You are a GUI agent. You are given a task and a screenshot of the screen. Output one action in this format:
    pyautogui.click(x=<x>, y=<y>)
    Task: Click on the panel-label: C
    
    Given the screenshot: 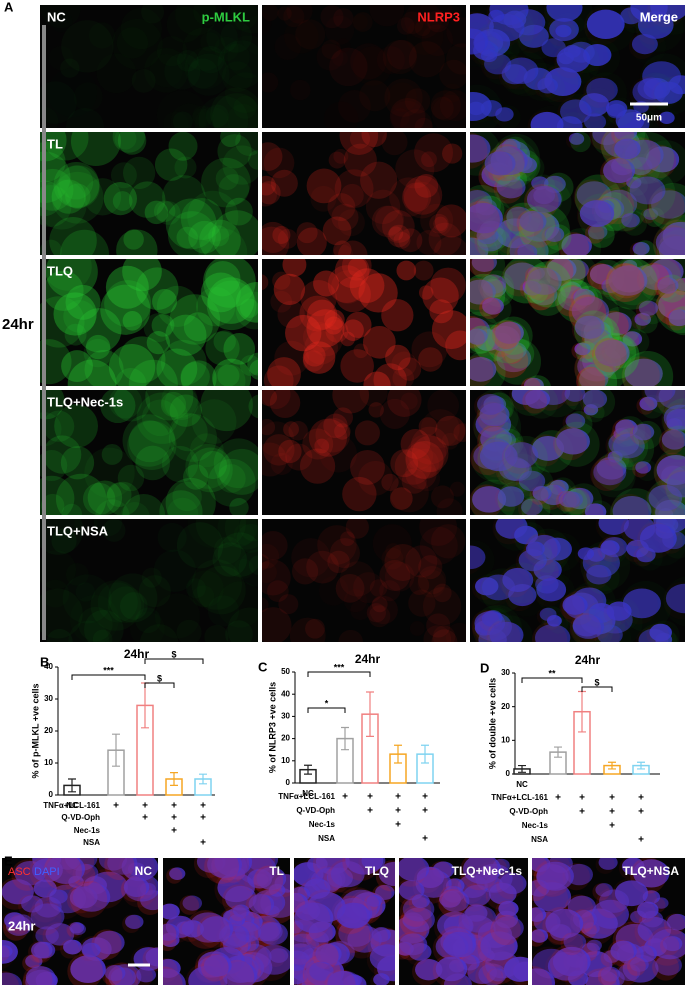 What is the action you would take?
    pyautogui.click(x=263, y=666)
    